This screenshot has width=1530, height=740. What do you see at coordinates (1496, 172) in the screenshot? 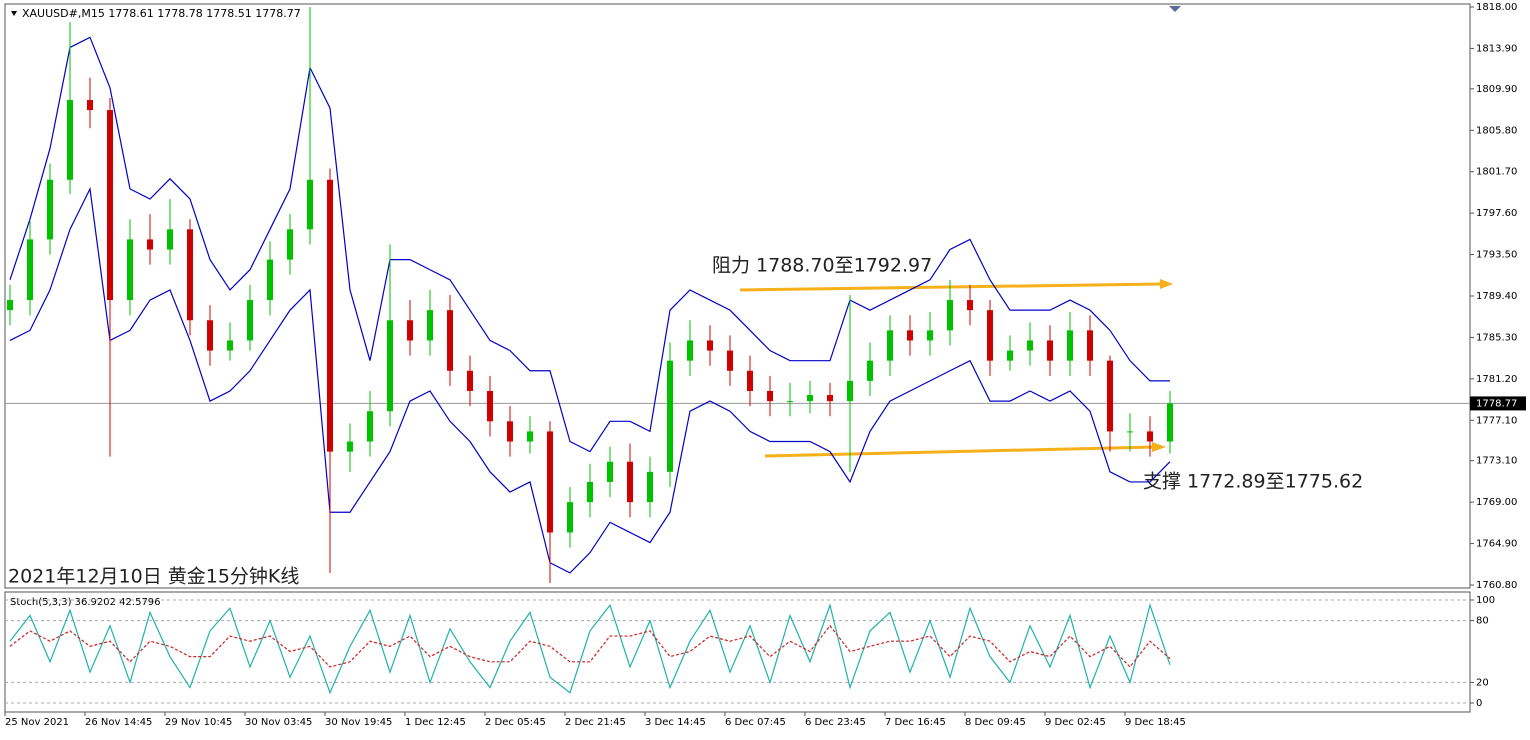
I see `y-tick-label: 1801.70` at bounding box center [1496, 172].